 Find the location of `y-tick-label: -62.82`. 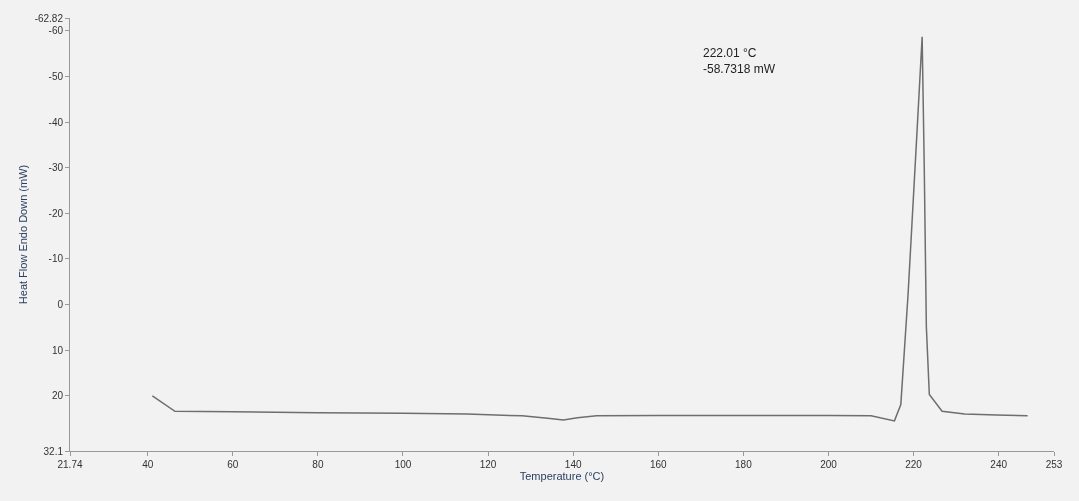

y-tick-label: -62.82 is located at coordinates (49, 18).